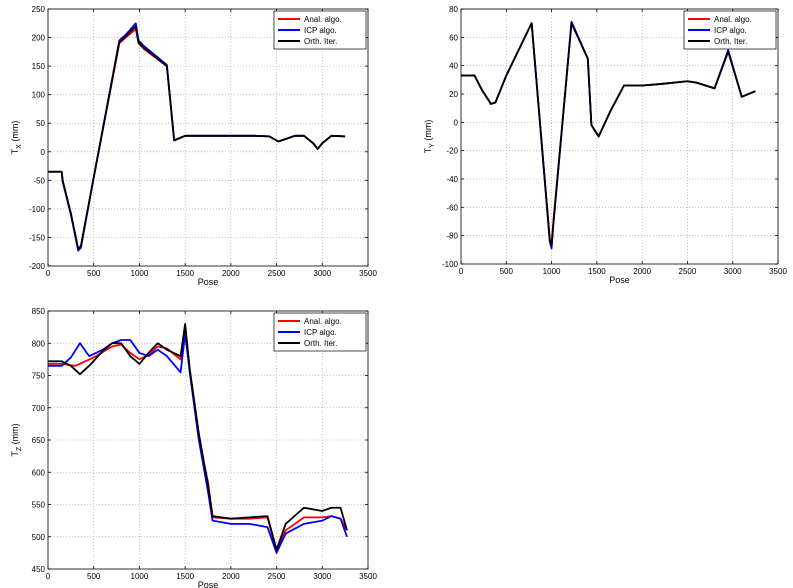  Describe the element at coordinates (452, 179) in the screenshot. I see `y-tick-label: -40` at that location.